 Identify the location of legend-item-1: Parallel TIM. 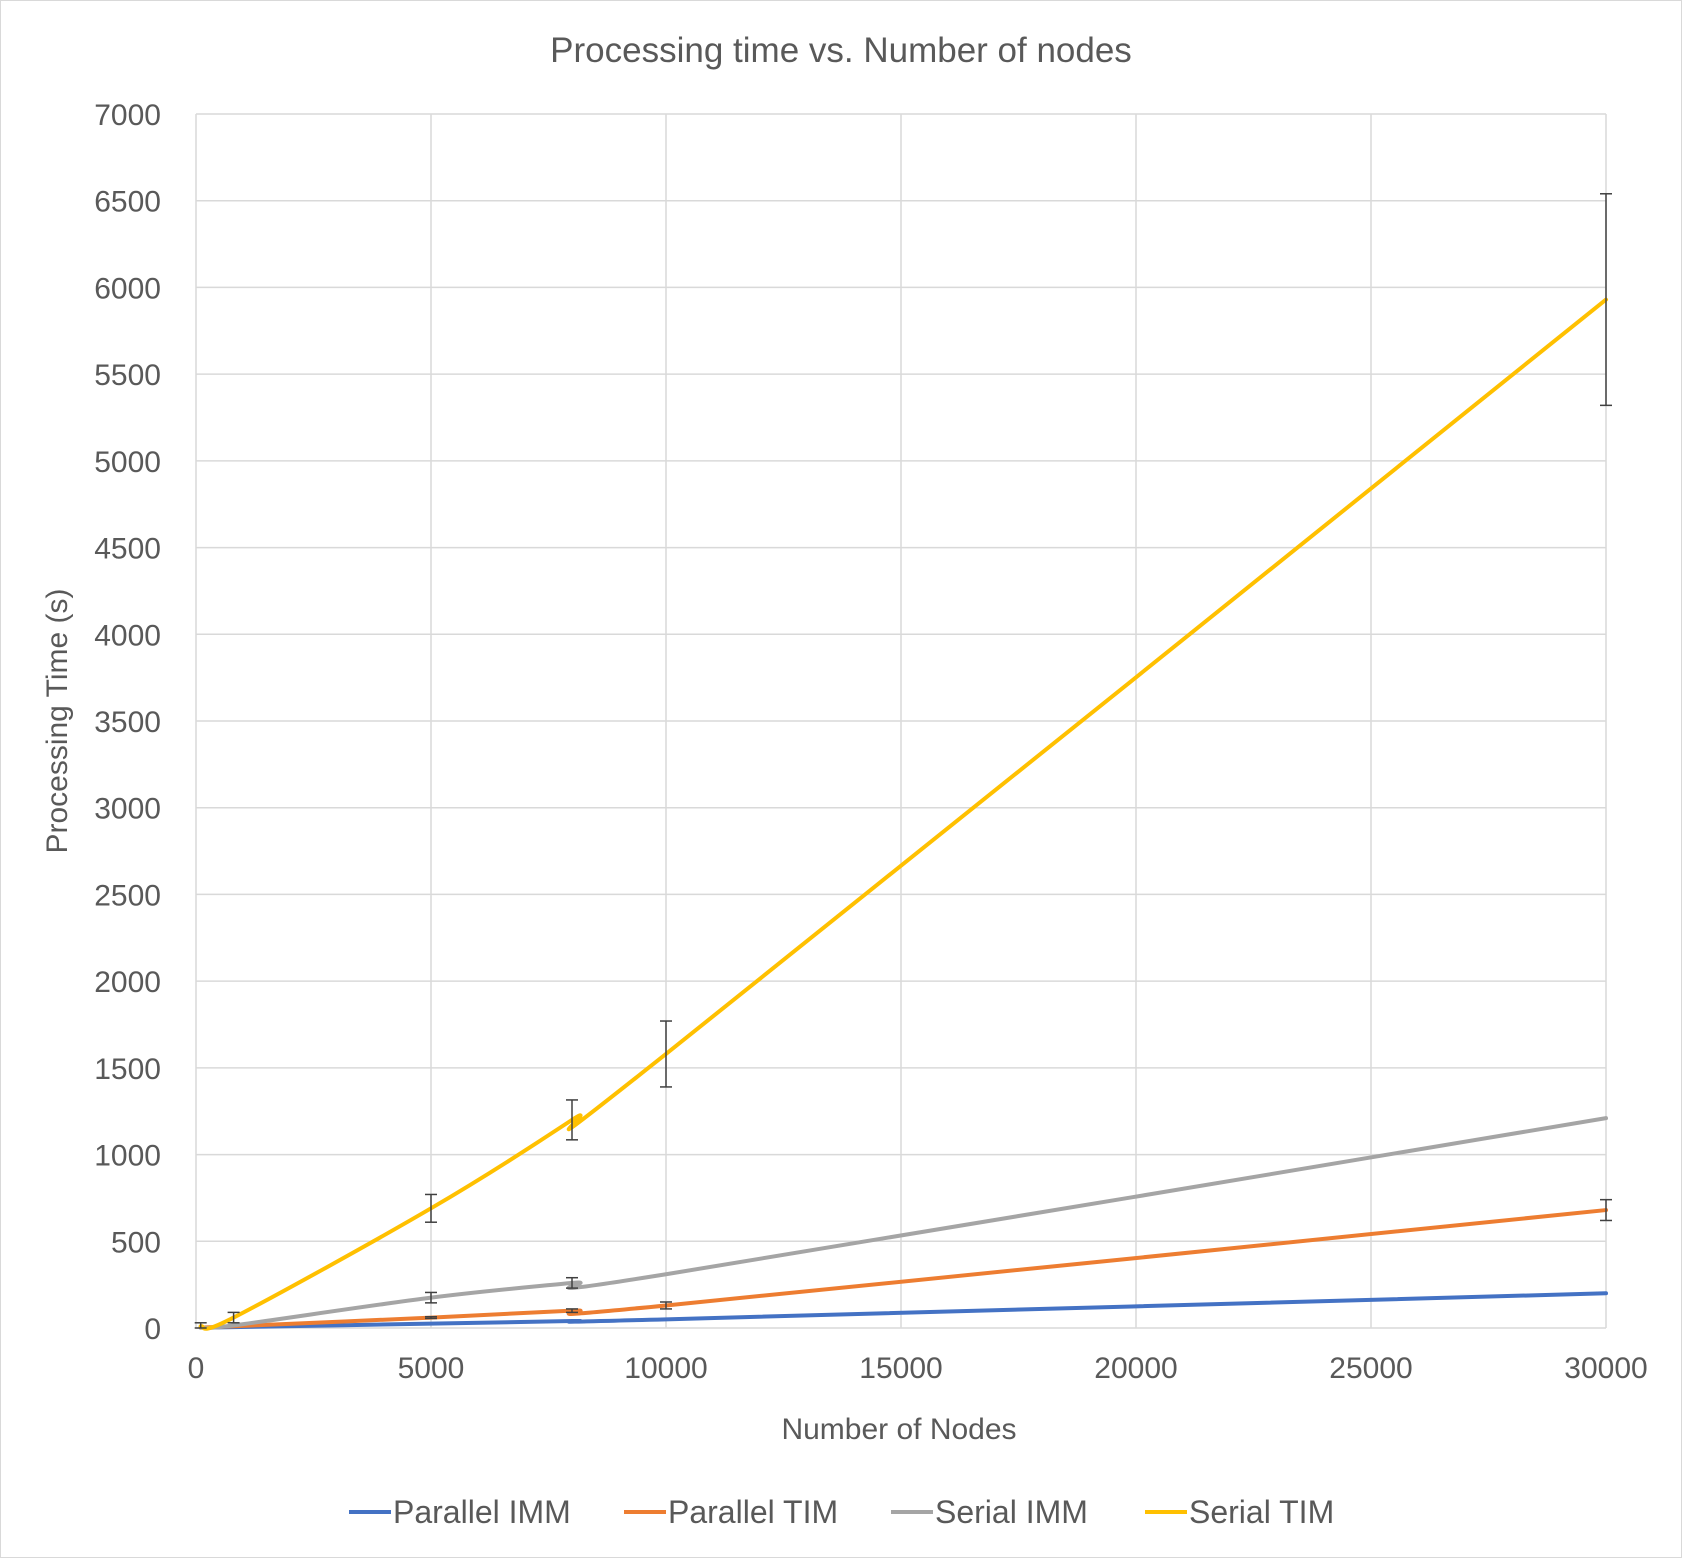
(731, 1512).